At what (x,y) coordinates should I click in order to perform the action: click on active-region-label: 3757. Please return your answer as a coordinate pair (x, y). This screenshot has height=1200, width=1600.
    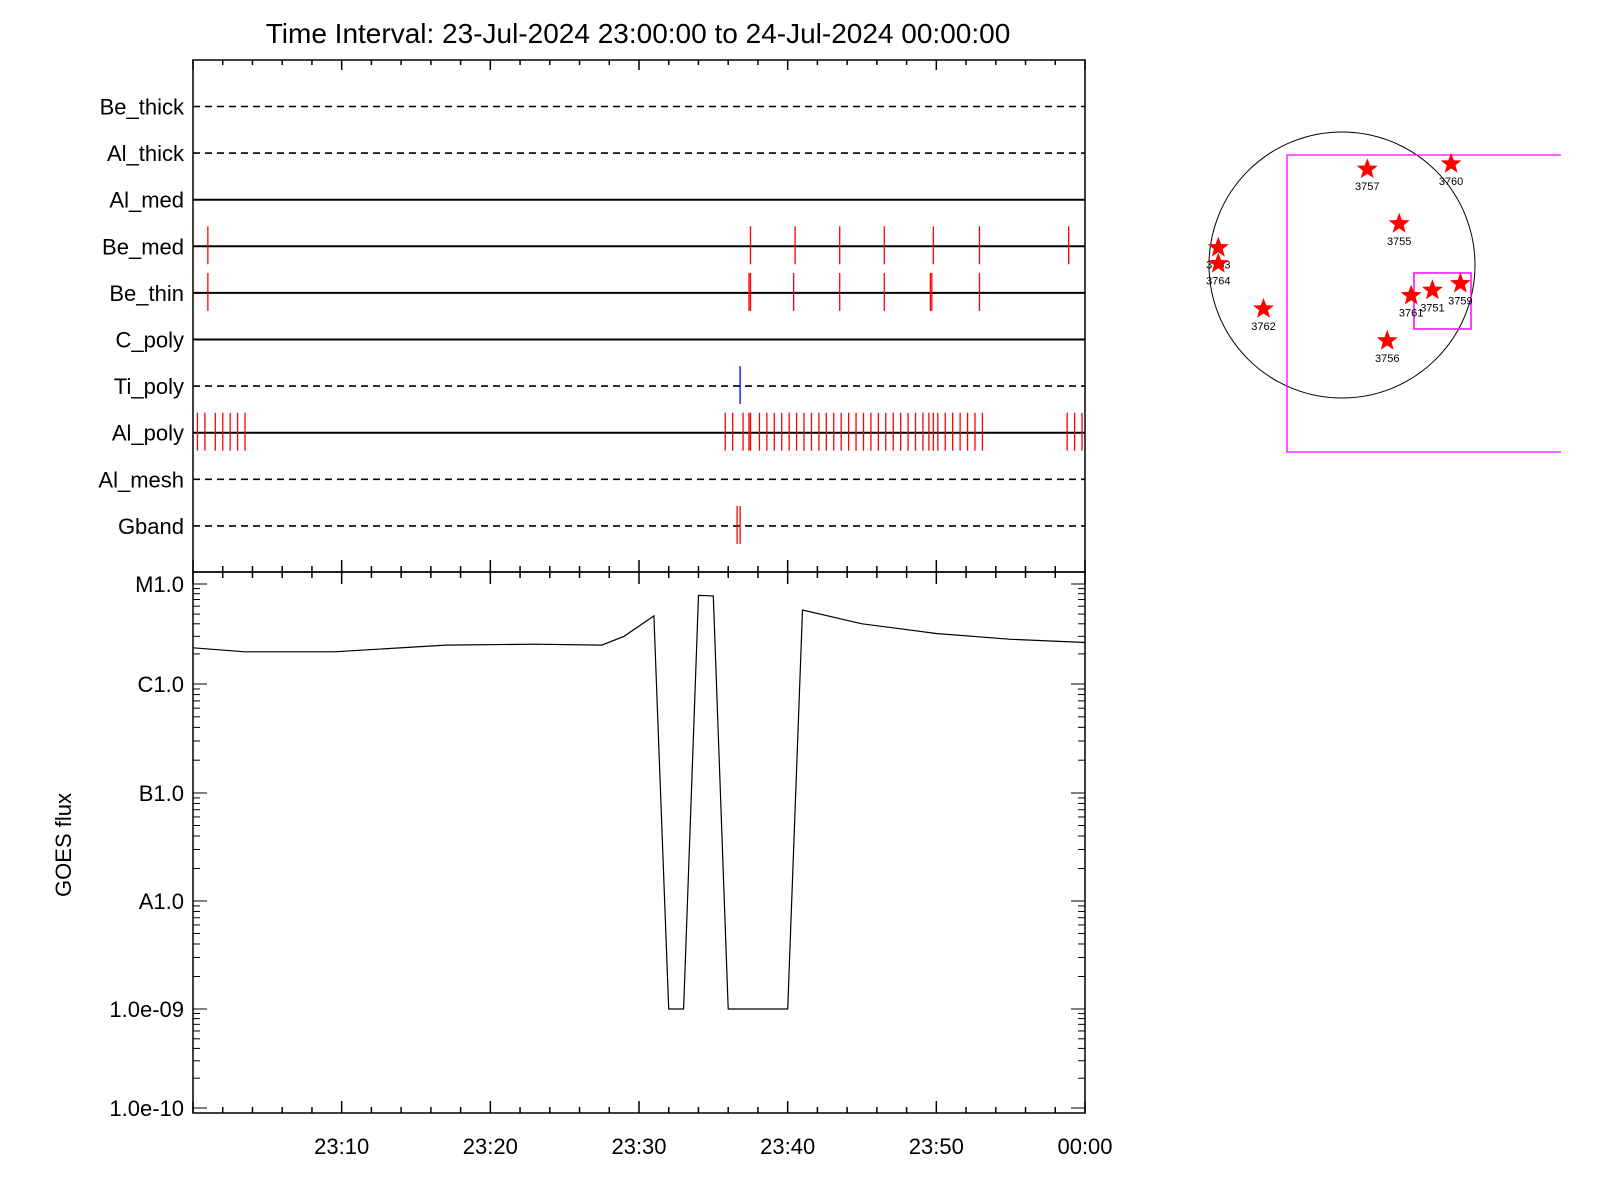
    Looking at the image, I should click on (1367, 187).